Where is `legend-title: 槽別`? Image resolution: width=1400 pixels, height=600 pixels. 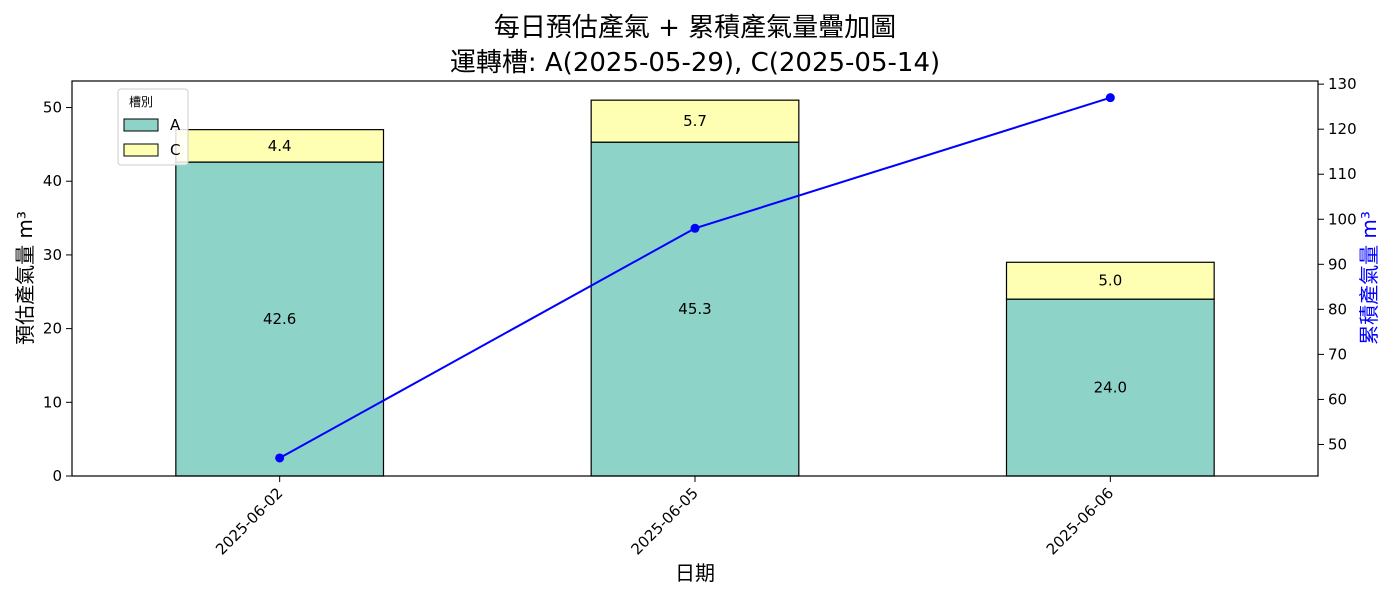 legend-title: 槽別 is located at coordinates (141, 102).